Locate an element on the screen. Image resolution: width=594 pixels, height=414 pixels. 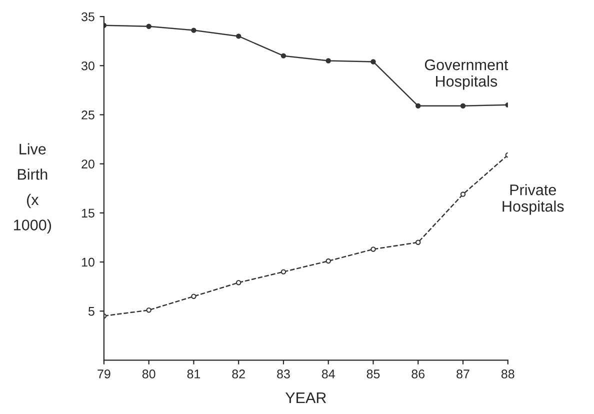
y-tick-label: 35 is located at coordinates (87, 17).